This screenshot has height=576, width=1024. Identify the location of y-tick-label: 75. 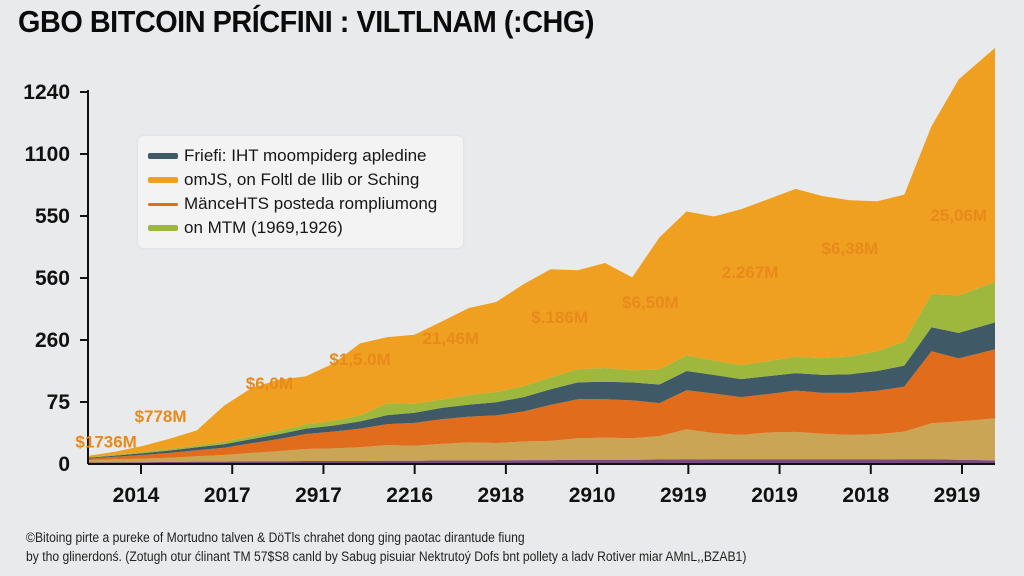
(59, 402).